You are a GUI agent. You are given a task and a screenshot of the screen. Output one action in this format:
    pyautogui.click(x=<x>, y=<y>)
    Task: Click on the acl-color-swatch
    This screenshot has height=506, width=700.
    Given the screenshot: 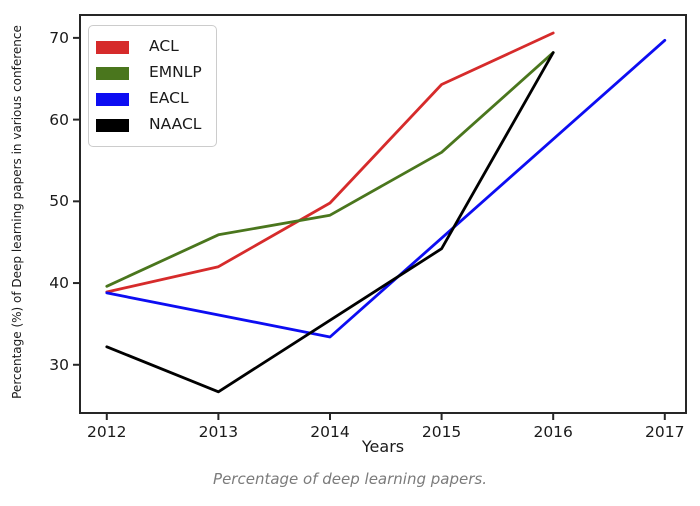 What is the action you would take?
    pyautogui.click(x=112, y=47)
    